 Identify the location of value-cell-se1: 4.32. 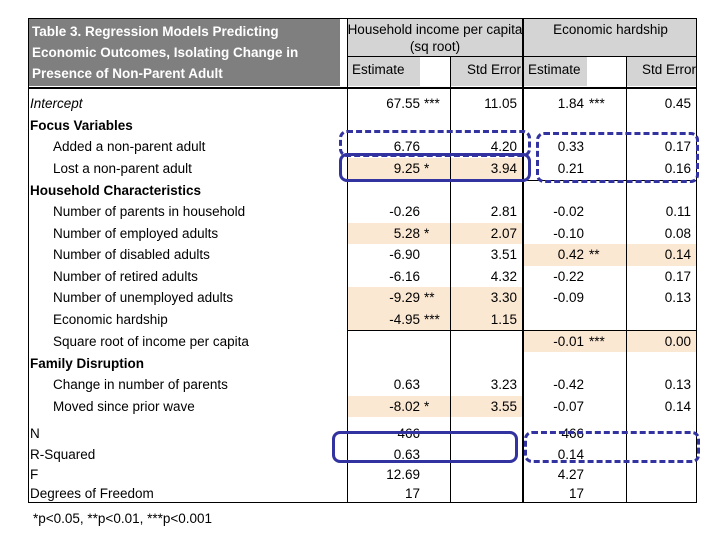
(503, 276).